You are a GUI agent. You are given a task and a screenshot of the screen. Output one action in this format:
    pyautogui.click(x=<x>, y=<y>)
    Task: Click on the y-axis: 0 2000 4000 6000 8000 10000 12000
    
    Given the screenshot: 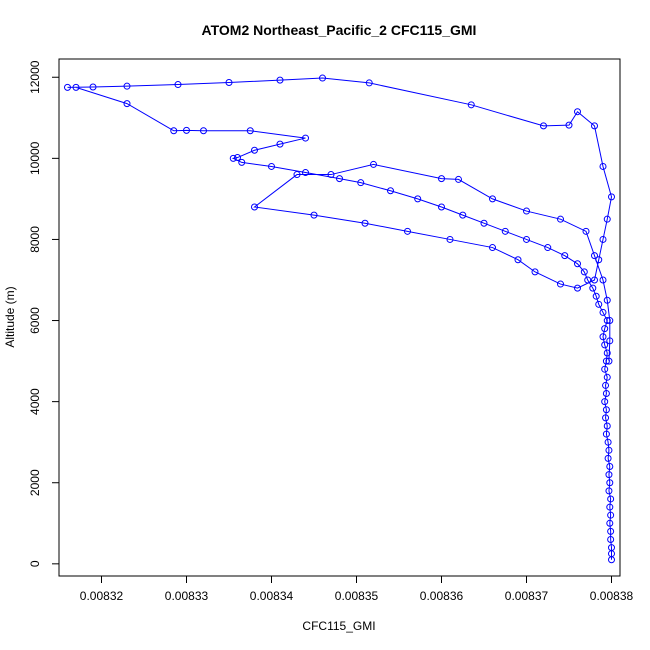 What is the action you would take?
    pyautogui.click(x=44, y=313)
    